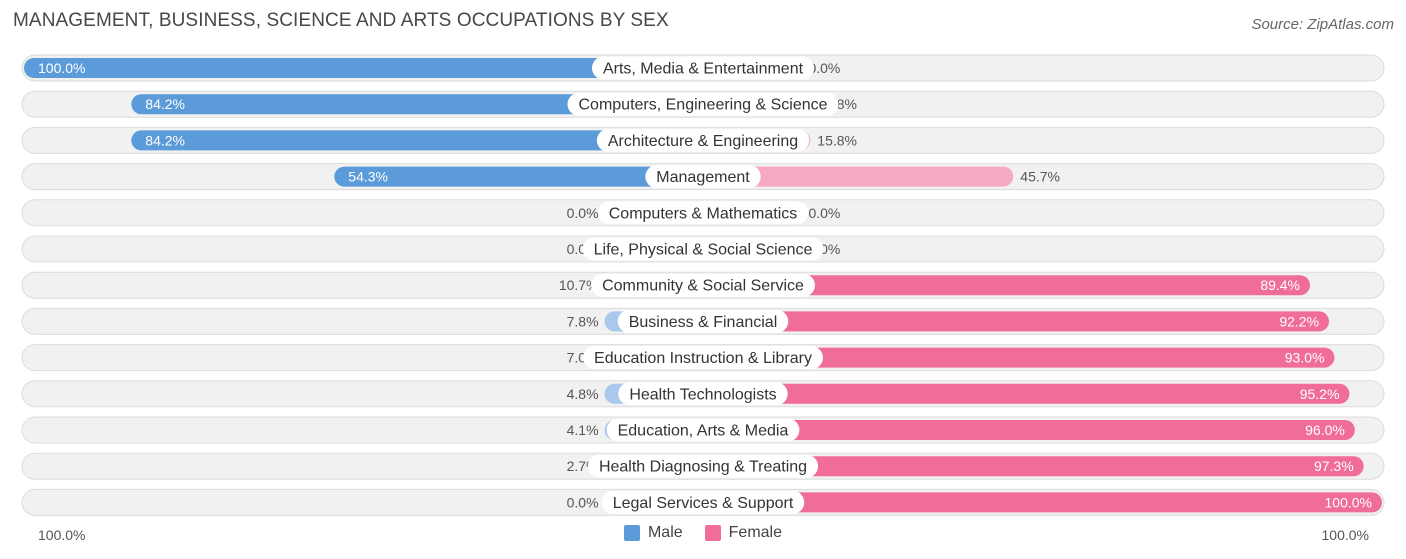 This screenshot has width=1406, height=559. Describe the element at coordinates (665, 532) in the screenshot. I see `legend-label-male: Male` at that location.